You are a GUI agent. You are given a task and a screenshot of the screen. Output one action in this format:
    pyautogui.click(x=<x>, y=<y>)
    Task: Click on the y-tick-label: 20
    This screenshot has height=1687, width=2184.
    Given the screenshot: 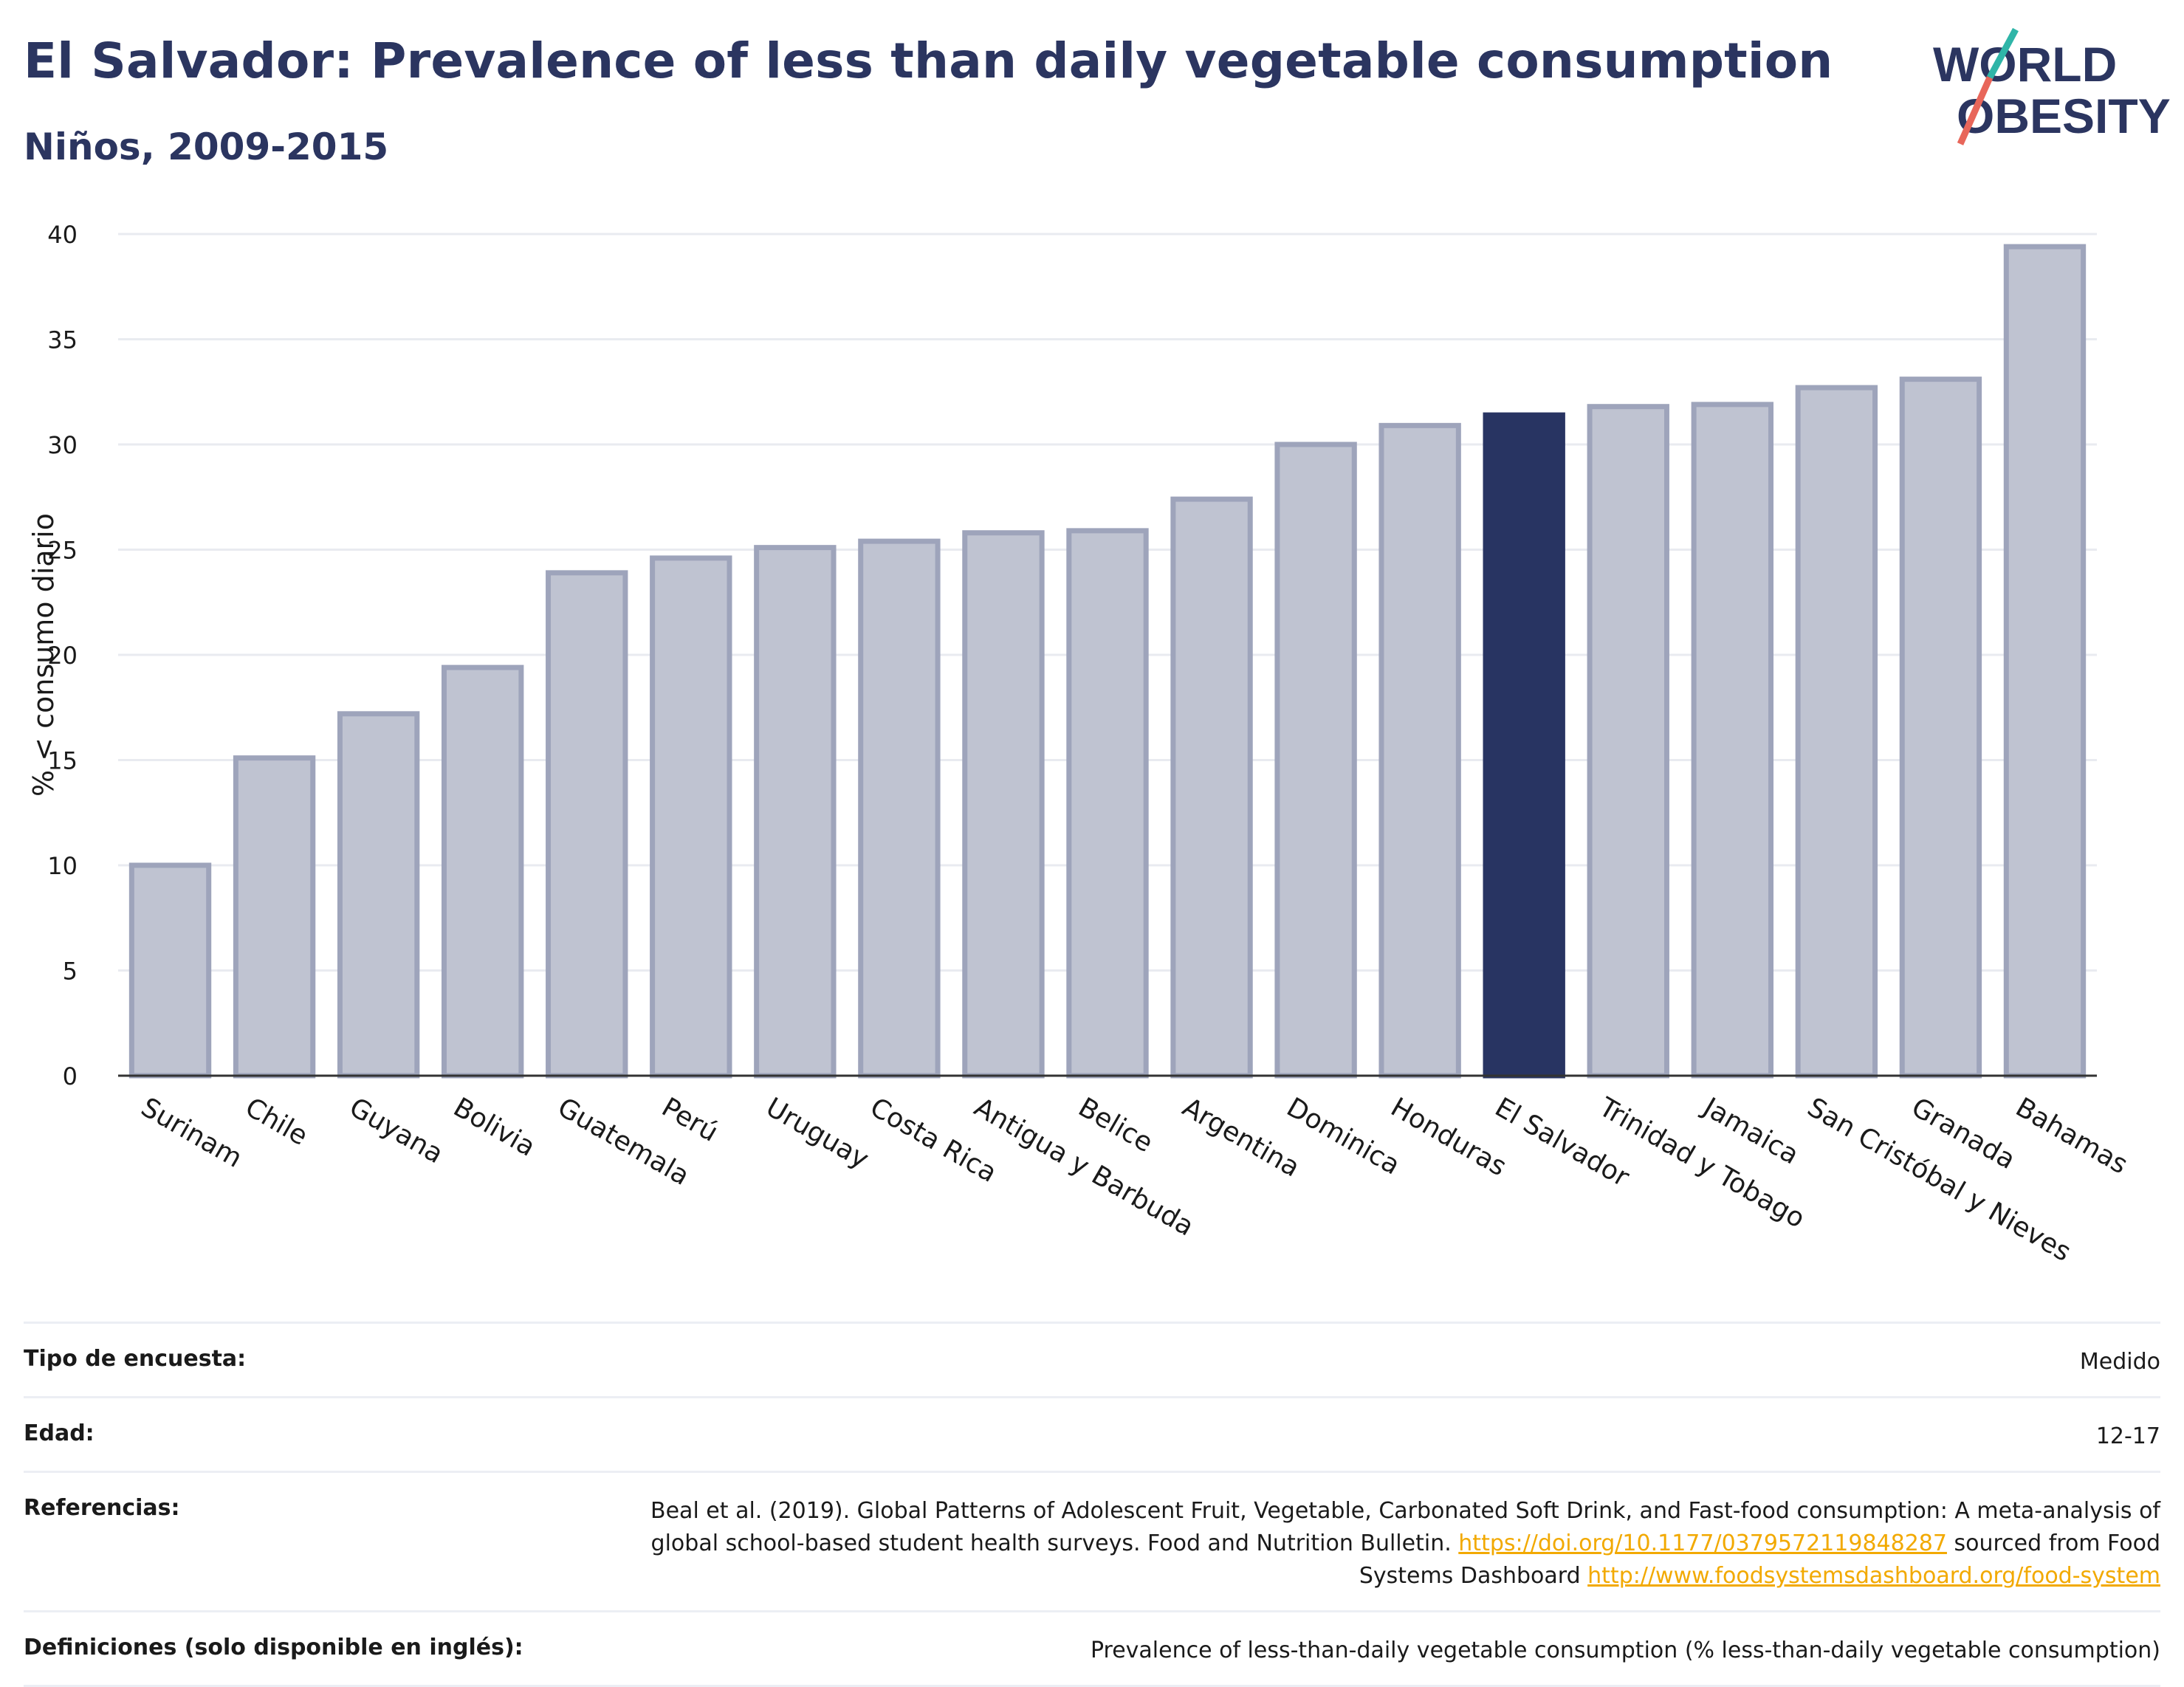 What is the action you would take?
    pyautogui.click(x=63, y=656)
    